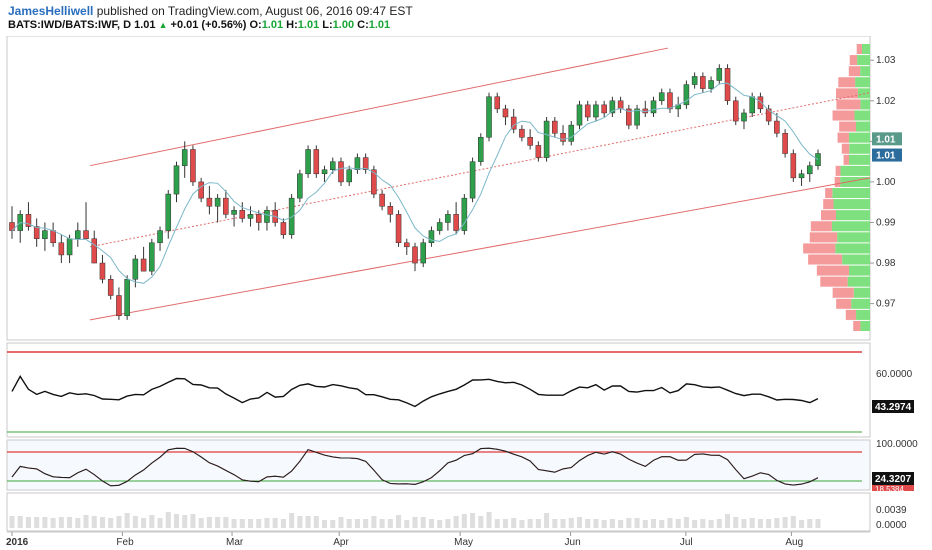 The height and width of the screenshot is (550, 932). What do you see at coordinates (891, 510) in the screenshot?
I see `volume-tag: 0.0039` at bounding box center [891, 510].